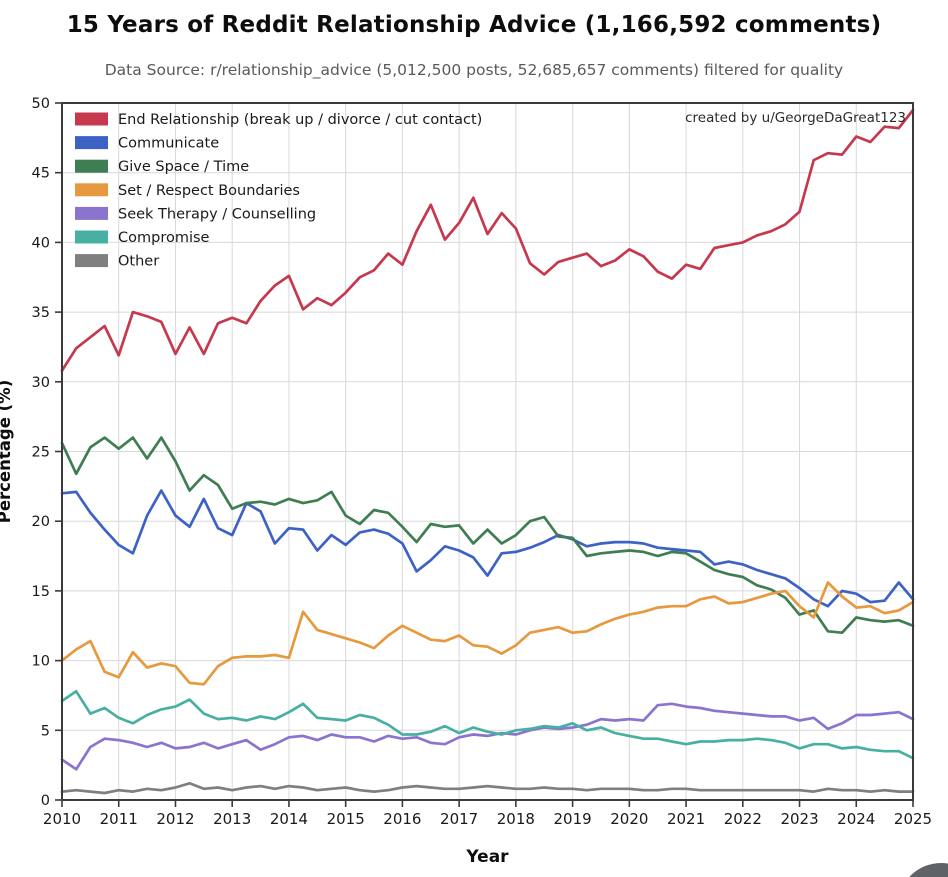  I want to click on y-tick-label: 10, so click(41, 662).